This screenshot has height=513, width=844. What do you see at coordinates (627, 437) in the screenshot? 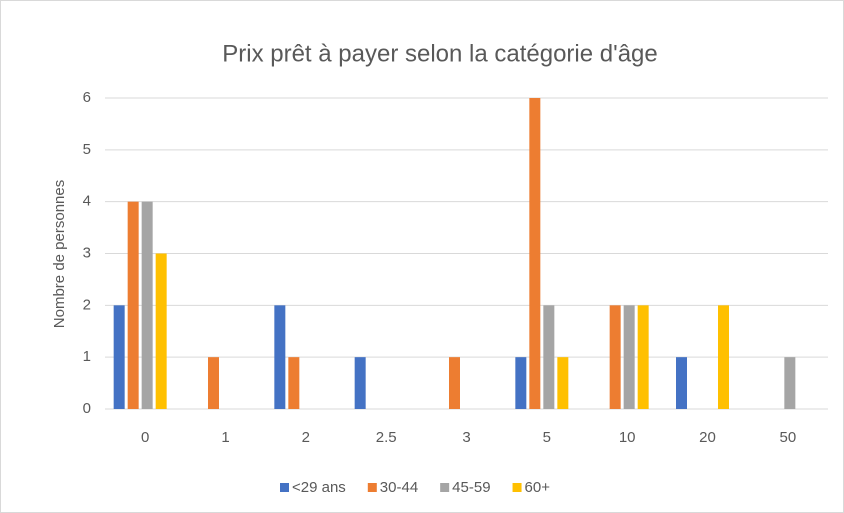
I see `x-tick-label: 10` at bounding box center [627, 437].